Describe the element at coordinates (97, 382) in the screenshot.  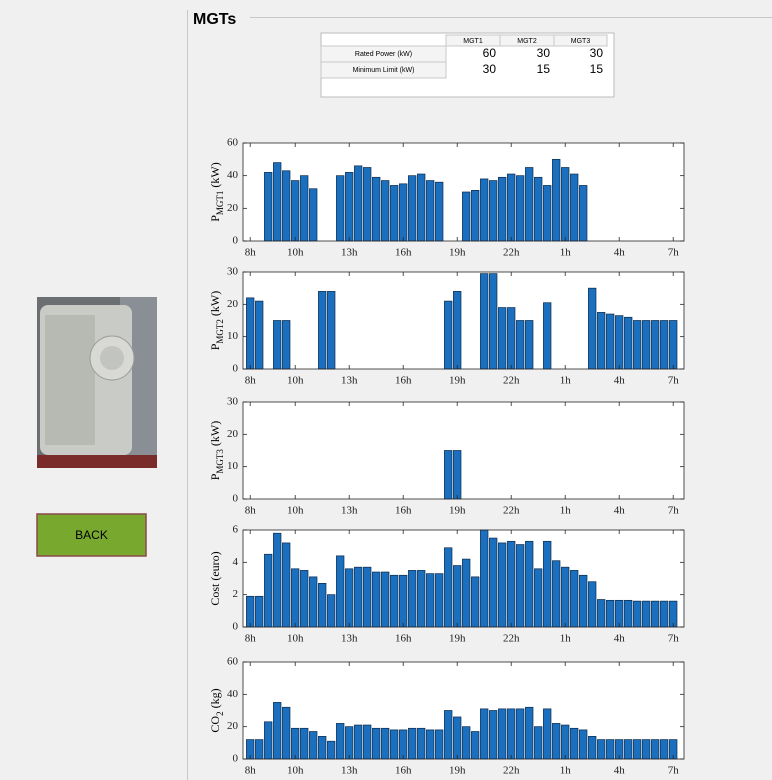
I see `turbine-photo` at that location.